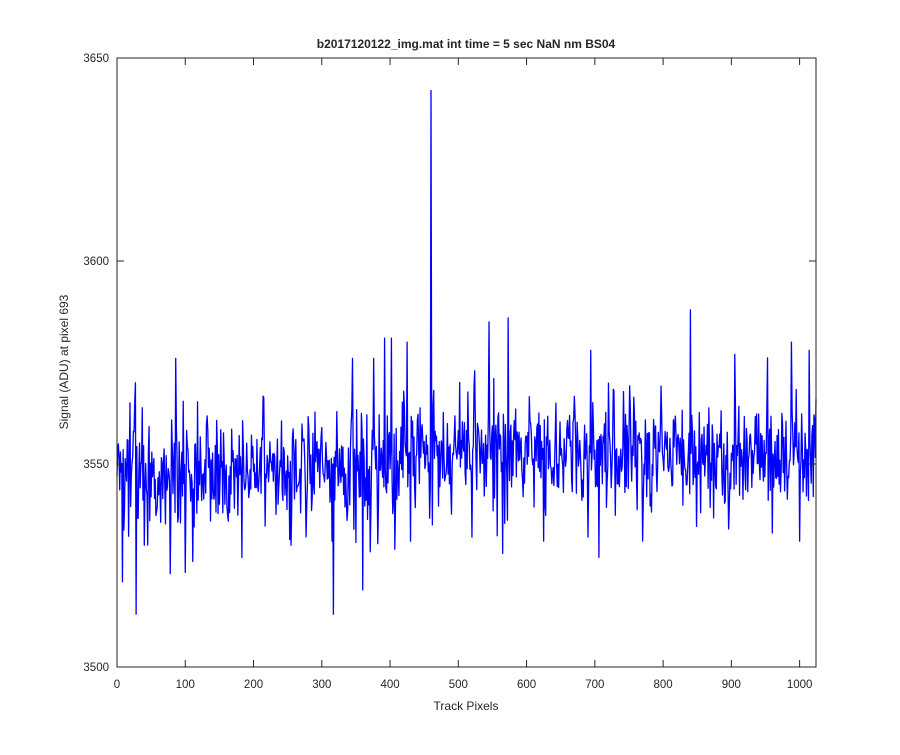 The height and width of the screenshot is (755, 900). I want to click on y-tick-label: 3500, so click(96, 668).